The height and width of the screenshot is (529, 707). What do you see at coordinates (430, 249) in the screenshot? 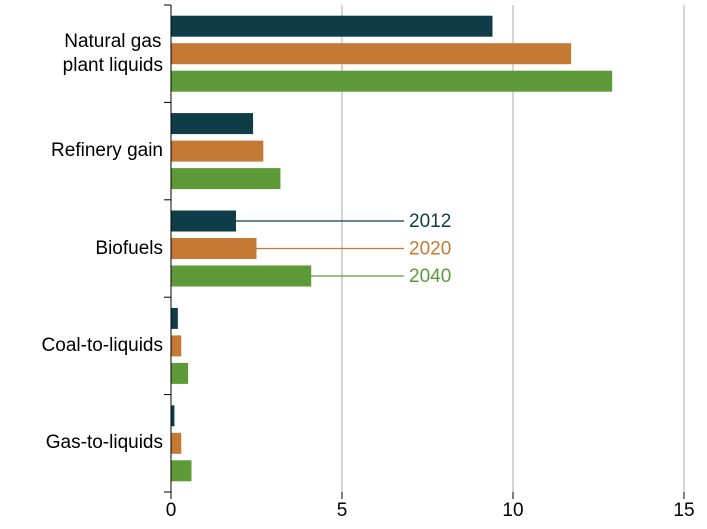
I see `legend-label: 2020` at bounding box center [430, 249].